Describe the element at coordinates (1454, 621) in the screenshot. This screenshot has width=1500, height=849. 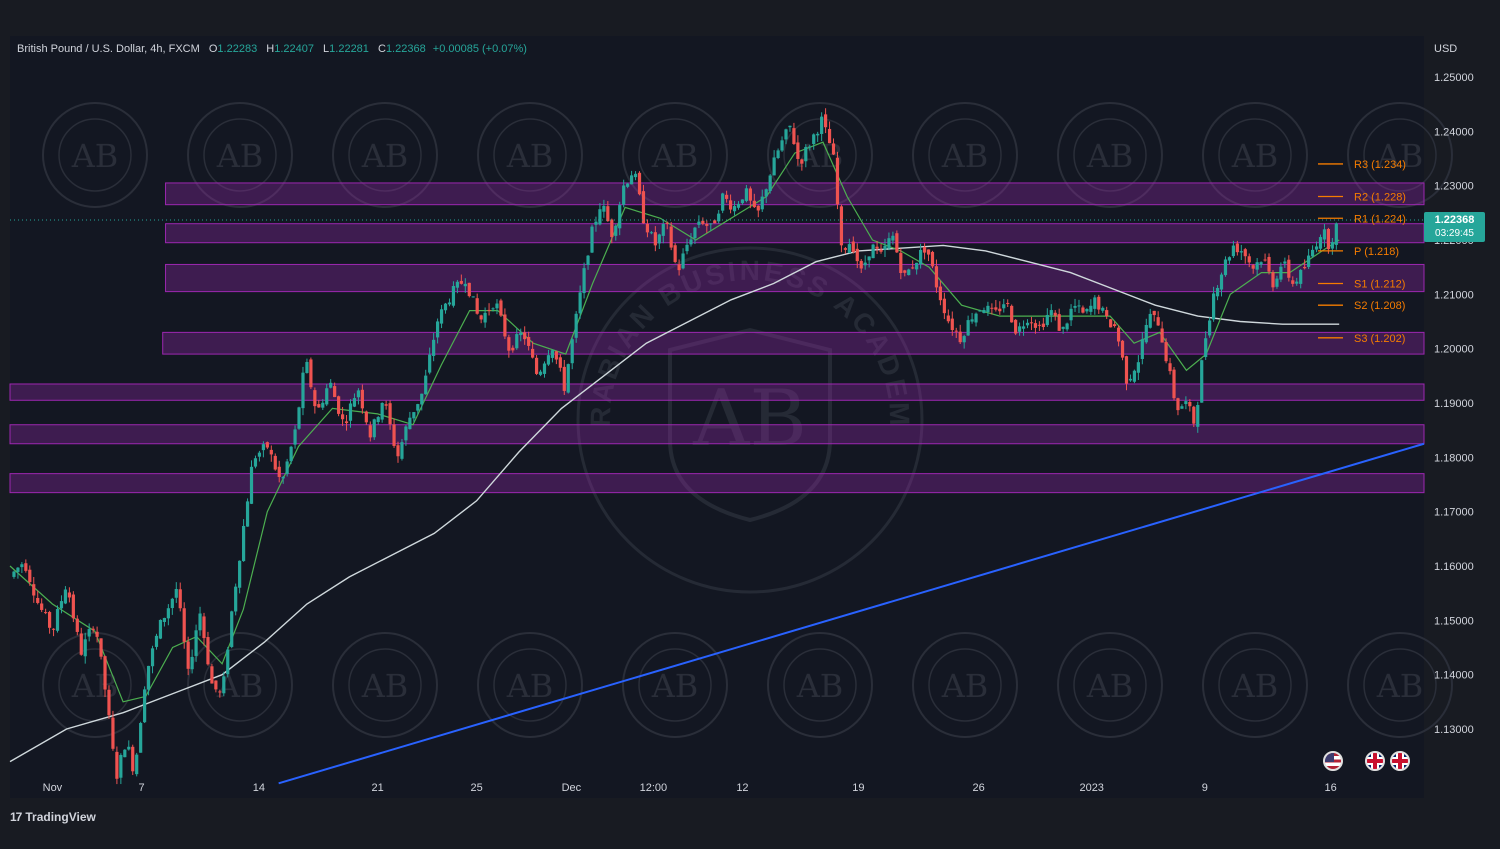
I see `price-tick-label: 1.15000` at that location.